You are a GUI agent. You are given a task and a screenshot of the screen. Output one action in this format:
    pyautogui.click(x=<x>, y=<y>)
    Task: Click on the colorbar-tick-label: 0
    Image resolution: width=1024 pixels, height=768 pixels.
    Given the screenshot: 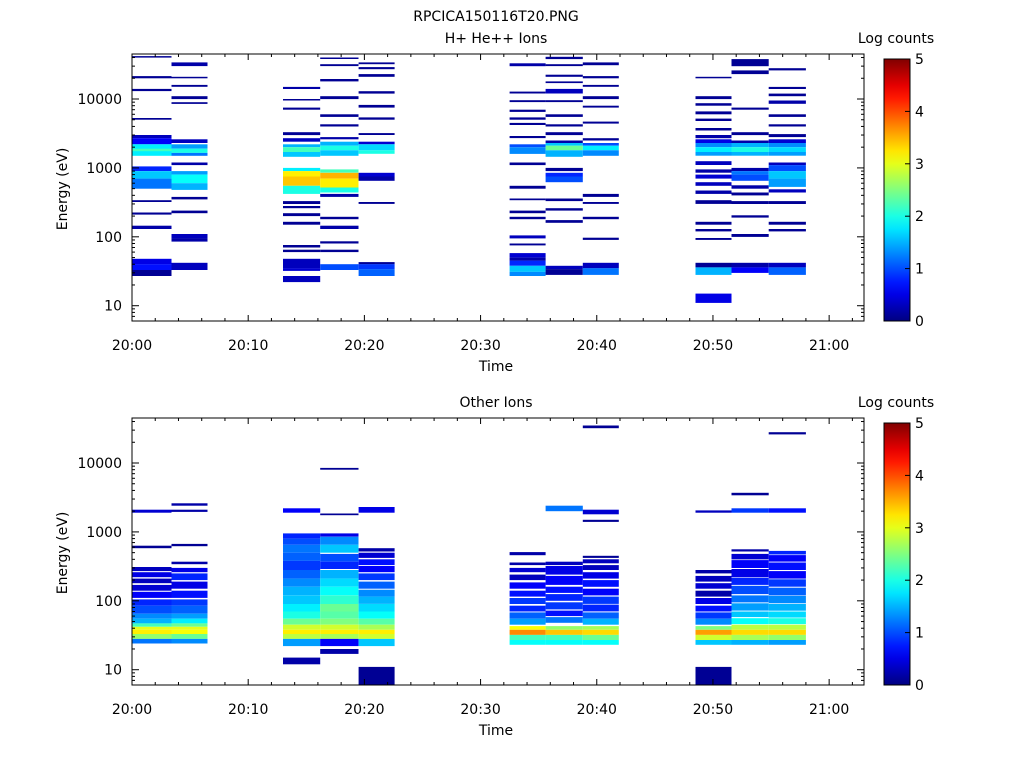 What is the action you would take?
    pyautogui.click(x=919, y=686)
    